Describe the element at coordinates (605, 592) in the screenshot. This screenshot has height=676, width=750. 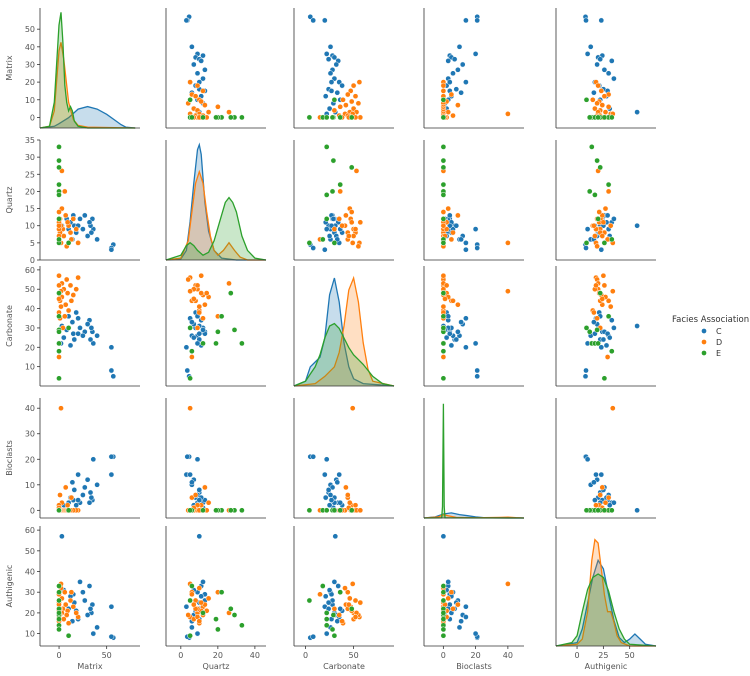
I see `kde-line-D` at that location.